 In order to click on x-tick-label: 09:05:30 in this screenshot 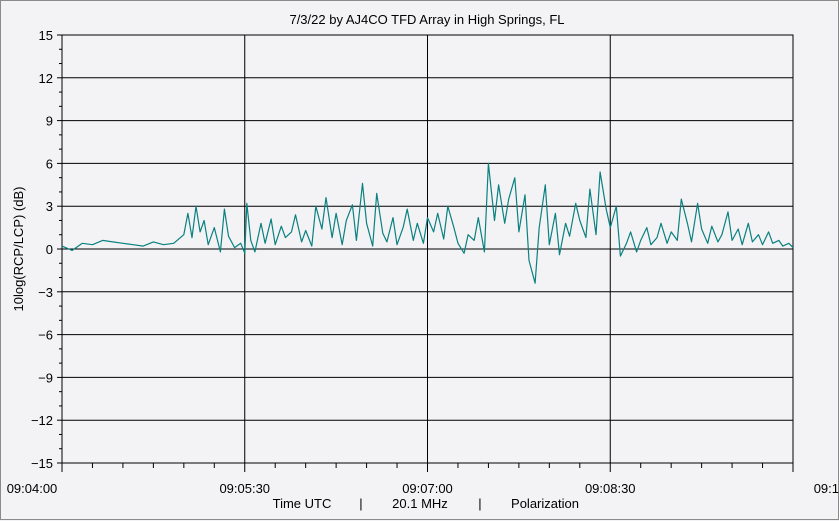, I will do `click(244, 488)`.